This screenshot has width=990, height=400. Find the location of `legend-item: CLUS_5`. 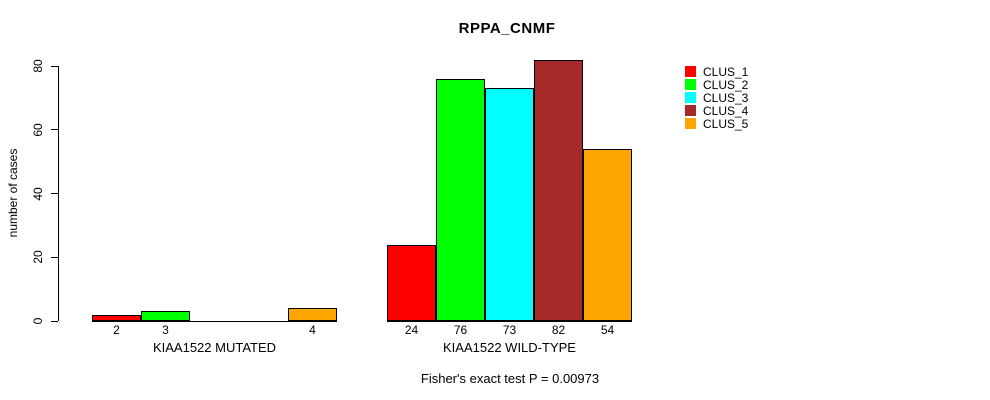

legend-item: CLUS_5 is located at coordinates (717, 123).